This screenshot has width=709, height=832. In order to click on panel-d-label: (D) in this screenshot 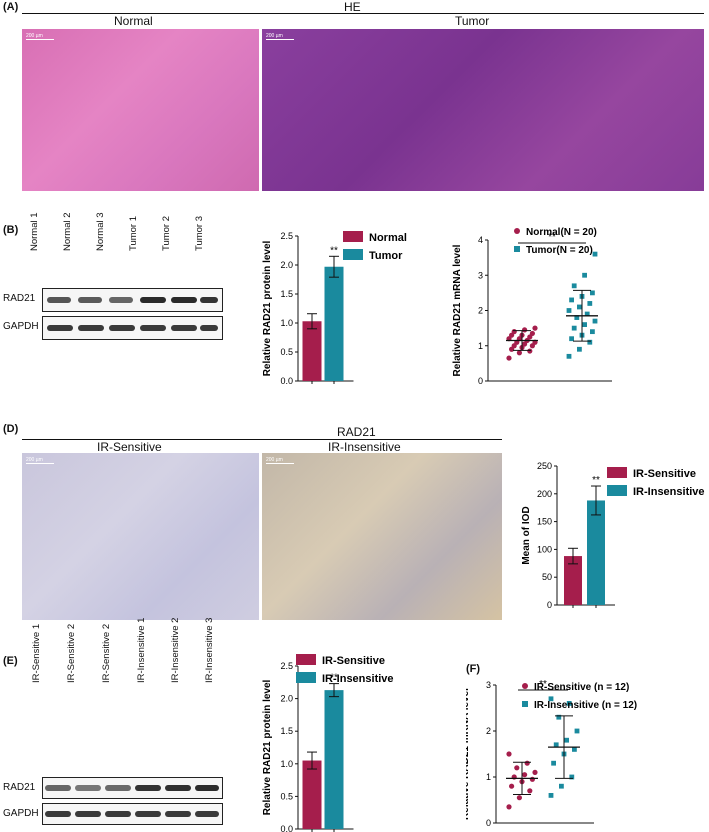, I will do `click(11, 429)`.